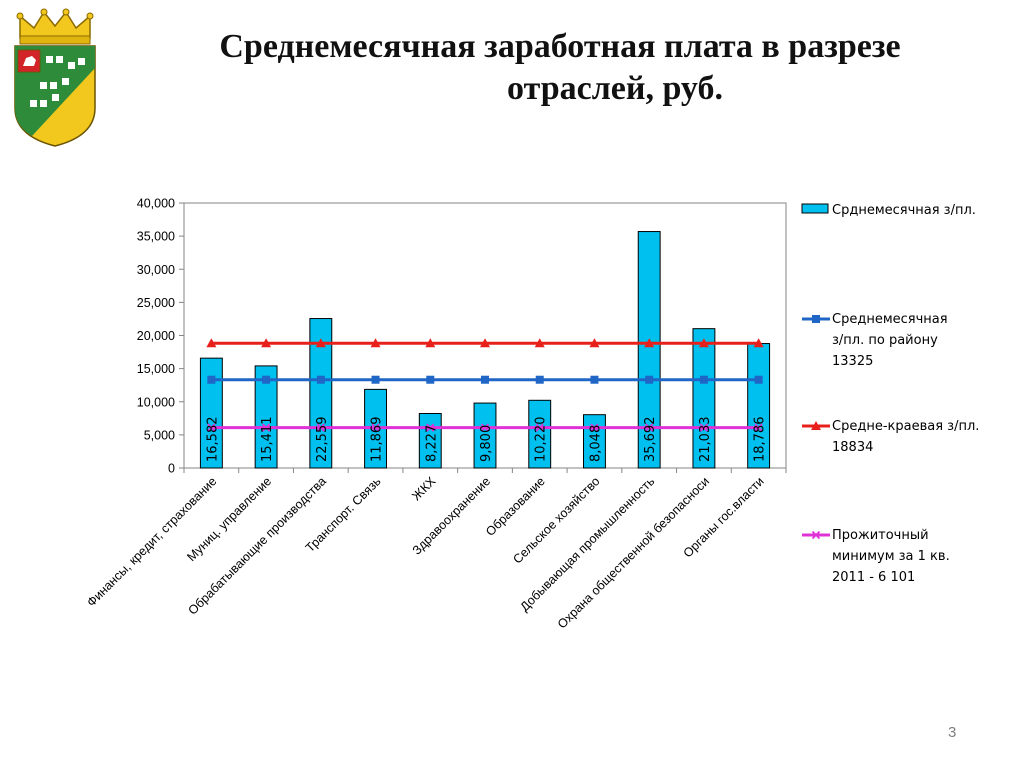  Describe the element at coordinates (171, 469) in the screenshot. I see `y-tick-label: 0` at that location.